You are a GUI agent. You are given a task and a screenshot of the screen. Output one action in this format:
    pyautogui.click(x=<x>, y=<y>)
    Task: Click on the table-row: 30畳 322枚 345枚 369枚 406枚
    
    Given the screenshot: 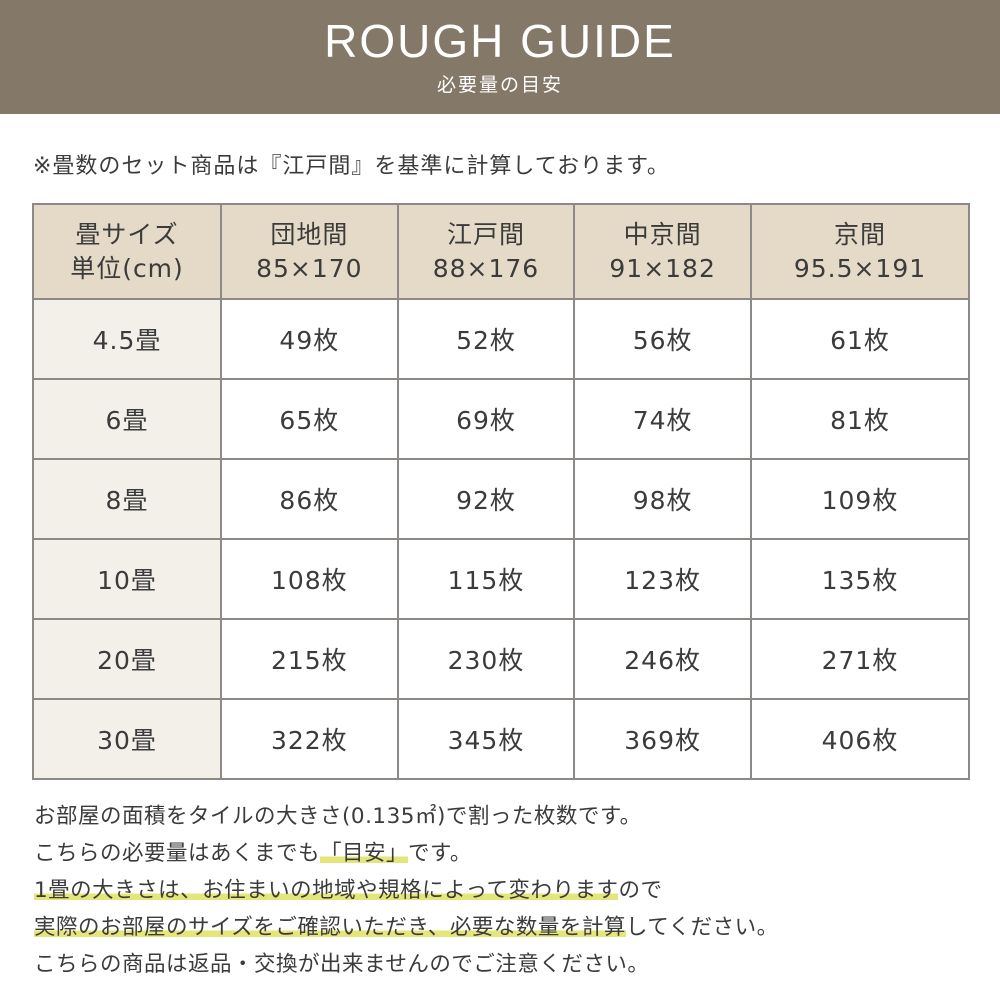 What is the action you would take?
    pyautogui.click(x=501, y=739)
    